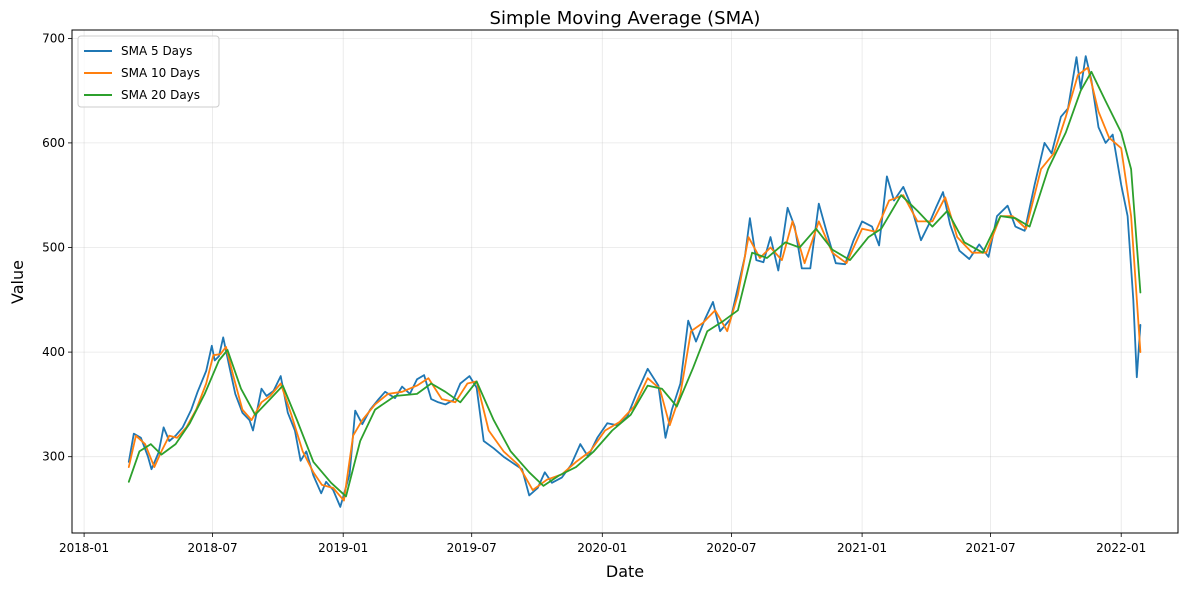  Describe the element at coordinates (1121, 548) in the screenshot. I see `x-tick-label: 2022-01` at that location.